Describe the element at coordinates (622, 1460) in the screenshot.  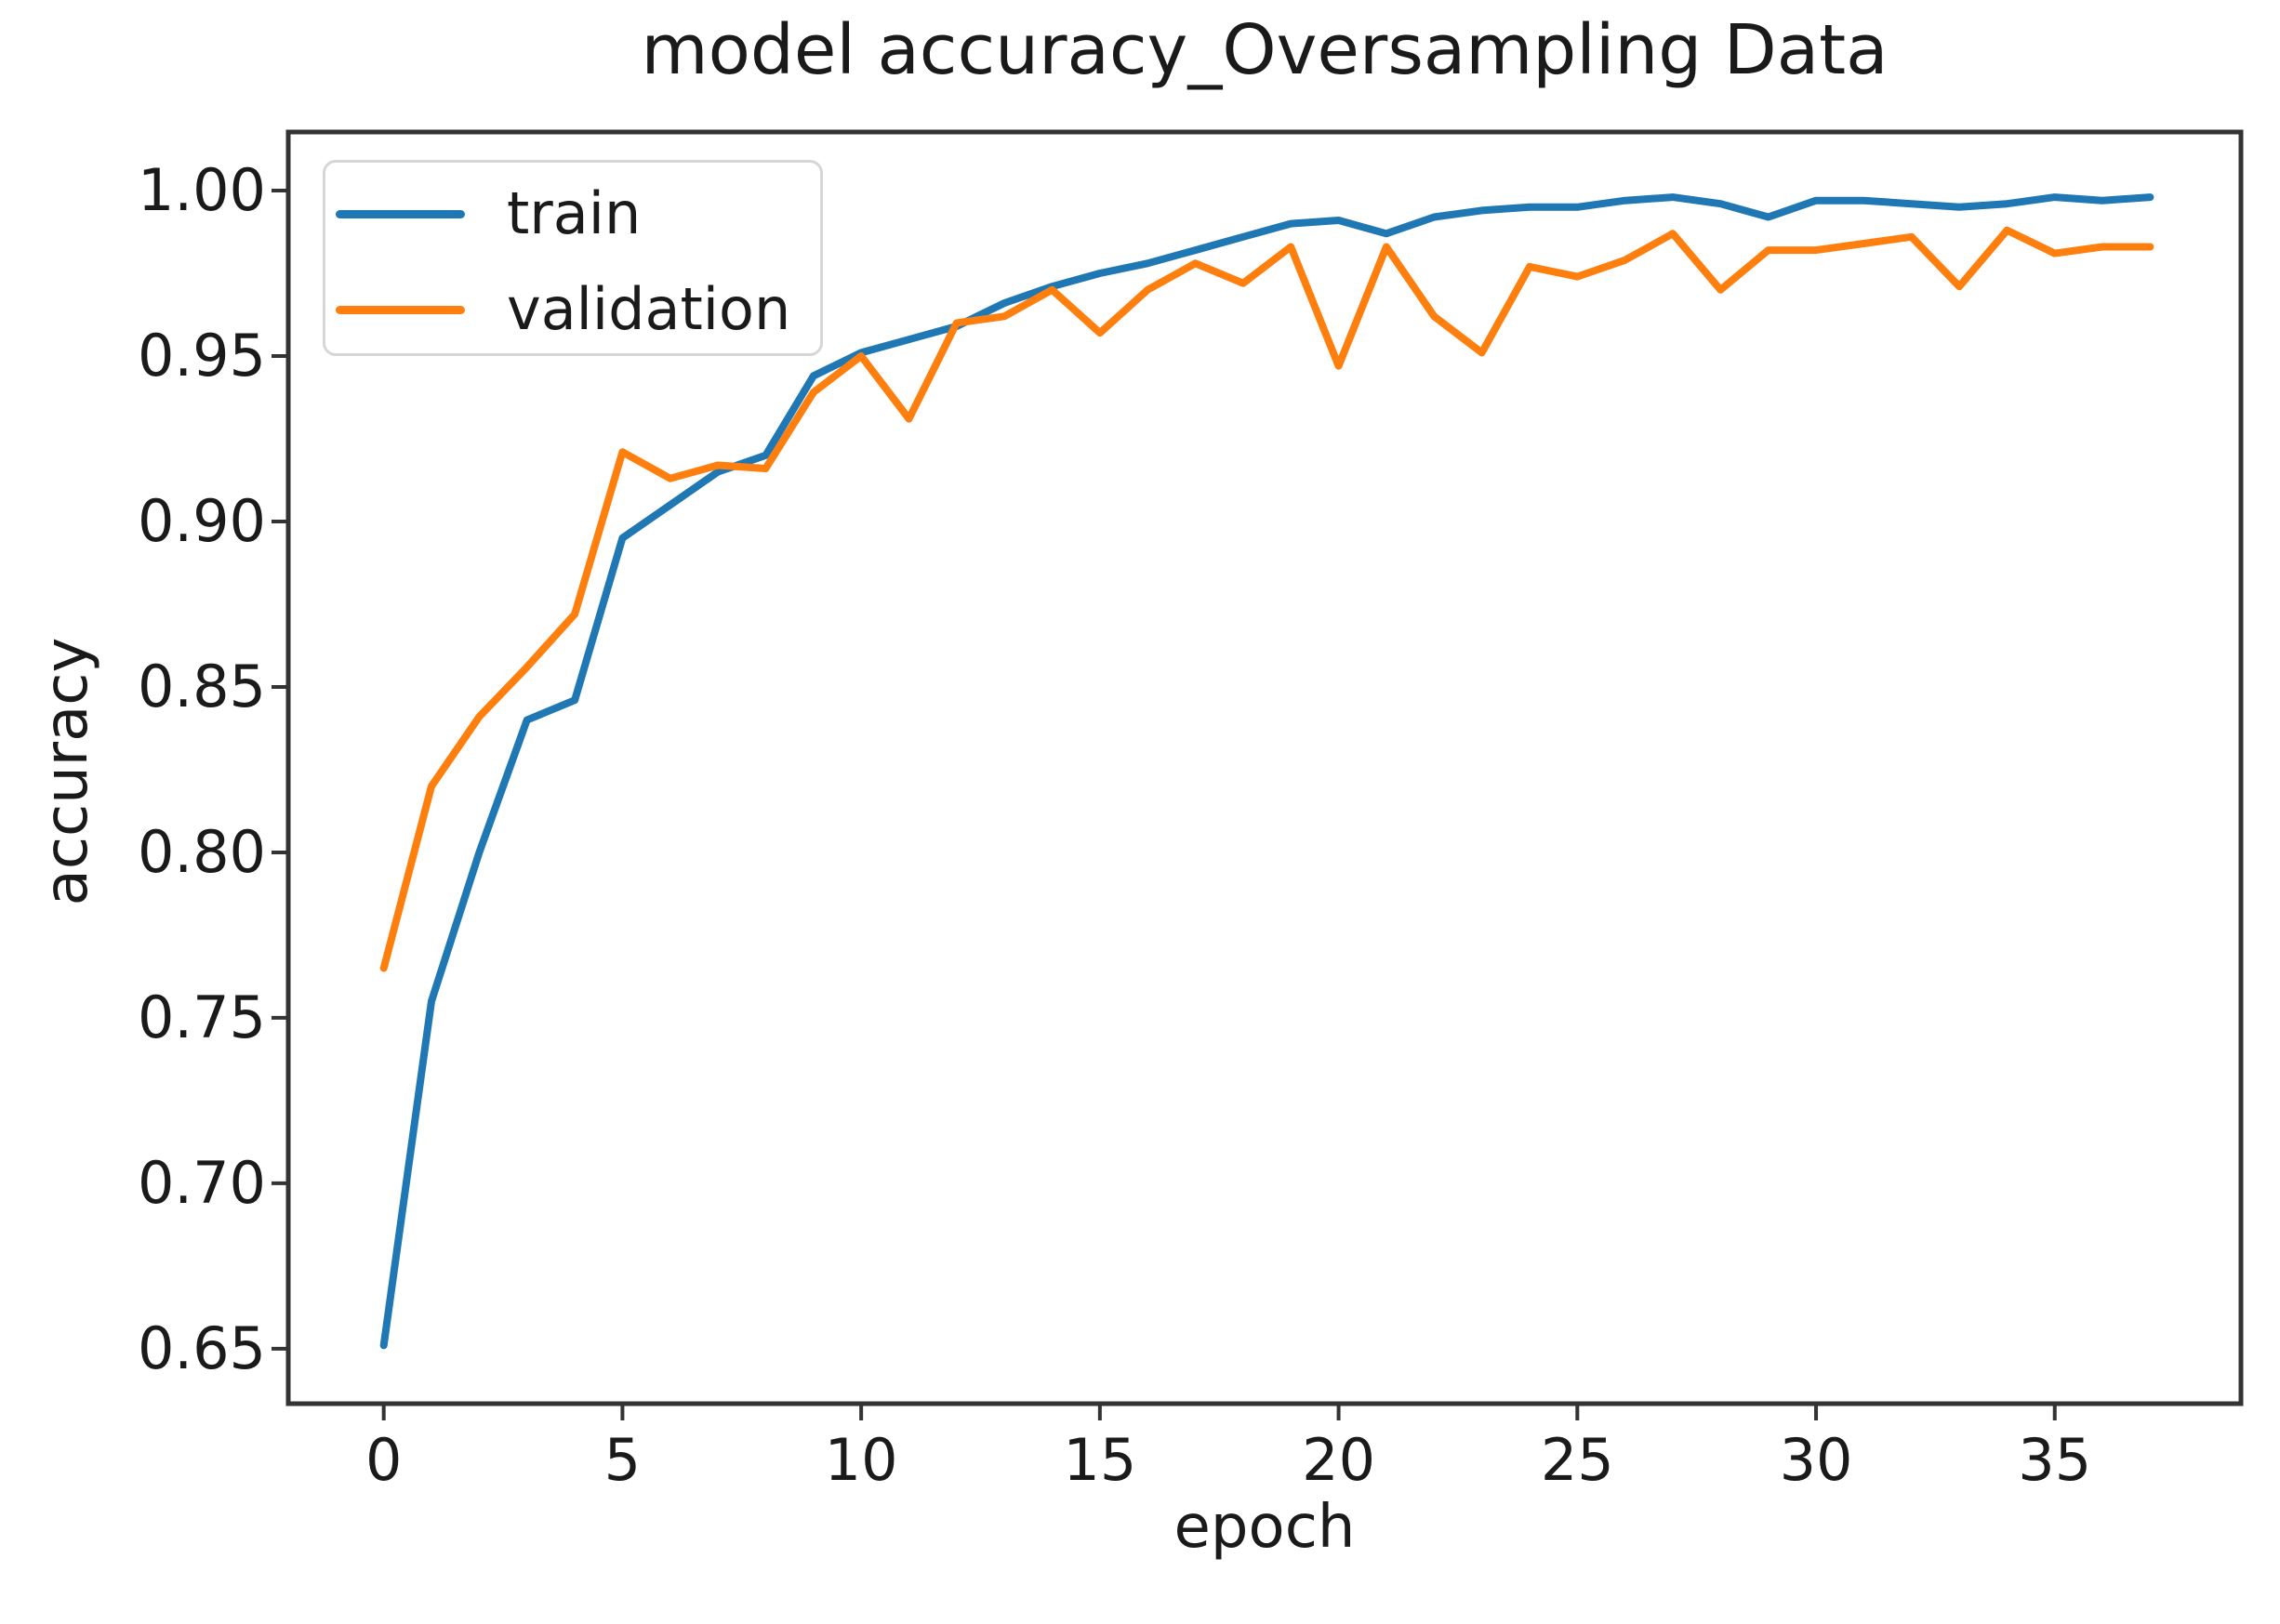
I see `x-tick-label: 5` at that location.